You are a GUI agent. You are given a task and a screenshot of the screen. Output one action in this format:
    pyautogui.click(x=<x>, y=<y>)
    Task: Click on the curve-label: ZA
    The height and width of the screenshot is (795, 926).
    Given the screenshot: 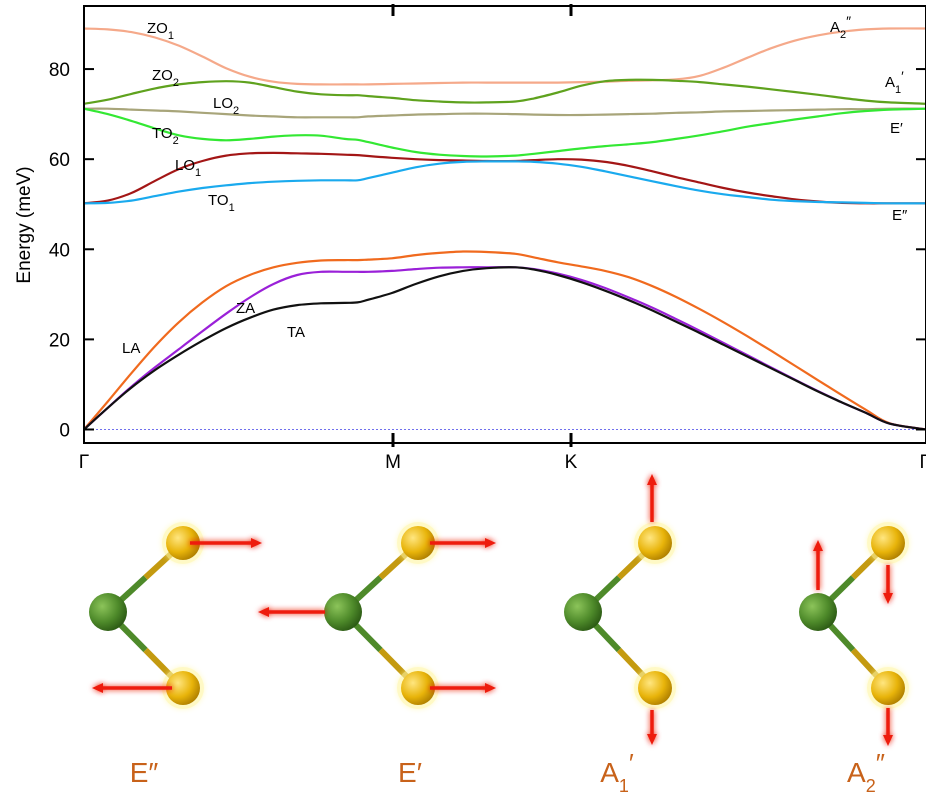 What is the action you would take?
    pyautogui.click(x=245, y=308)
    